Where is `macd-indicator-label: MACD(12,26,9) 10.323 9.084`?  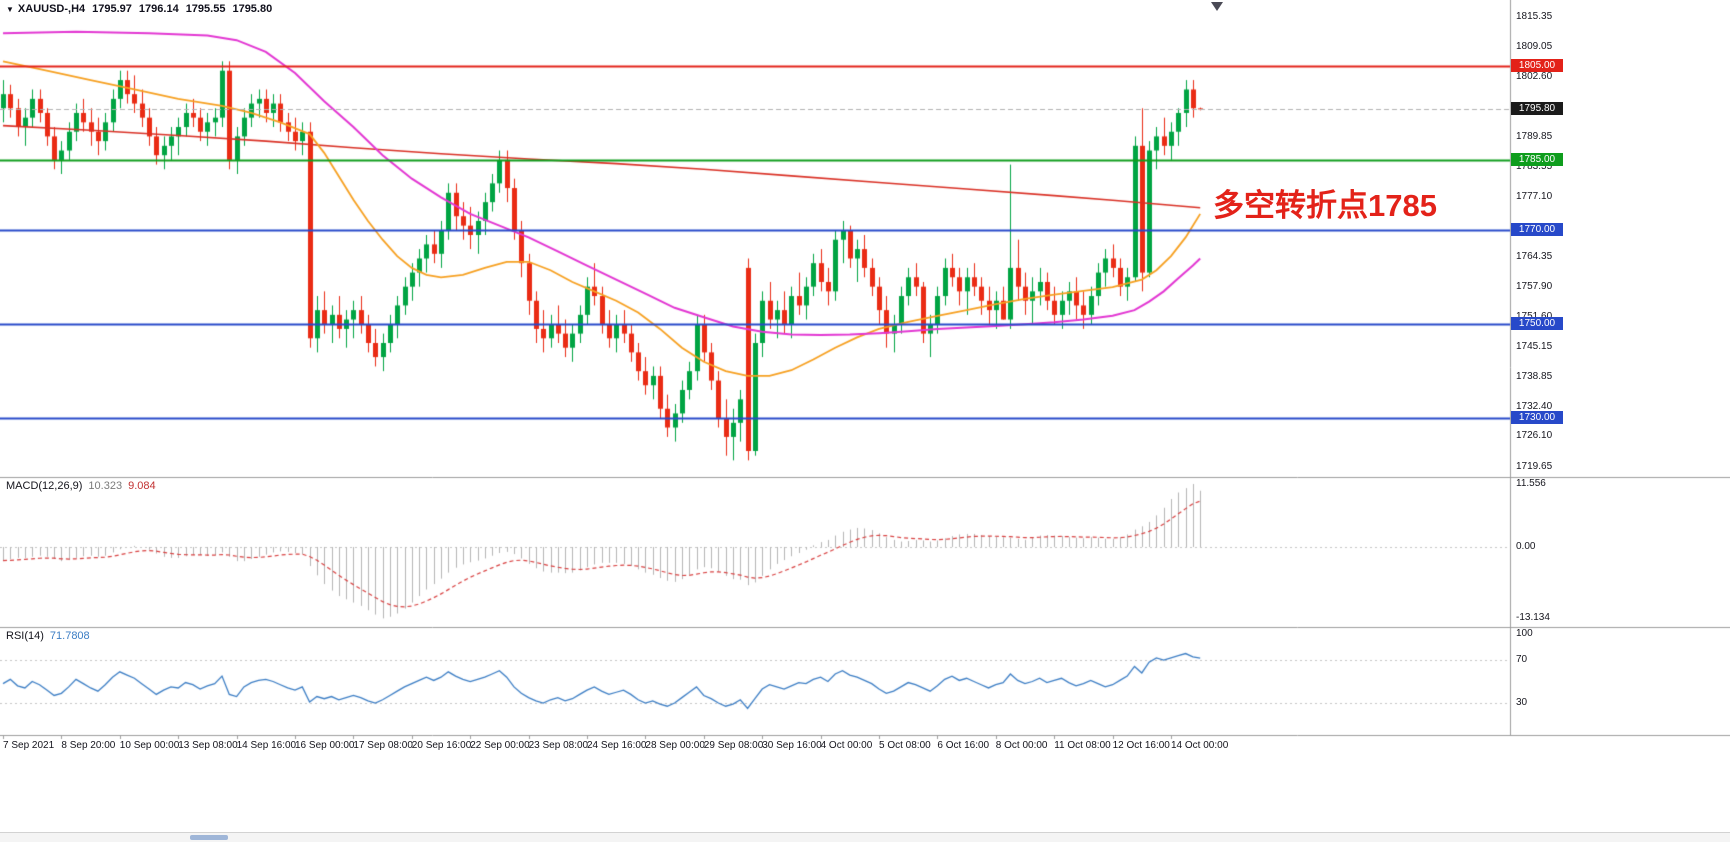 macd-indicator-label: MACD(12,26,9) 10.323 9.084 is located at coordinates (84, 486).